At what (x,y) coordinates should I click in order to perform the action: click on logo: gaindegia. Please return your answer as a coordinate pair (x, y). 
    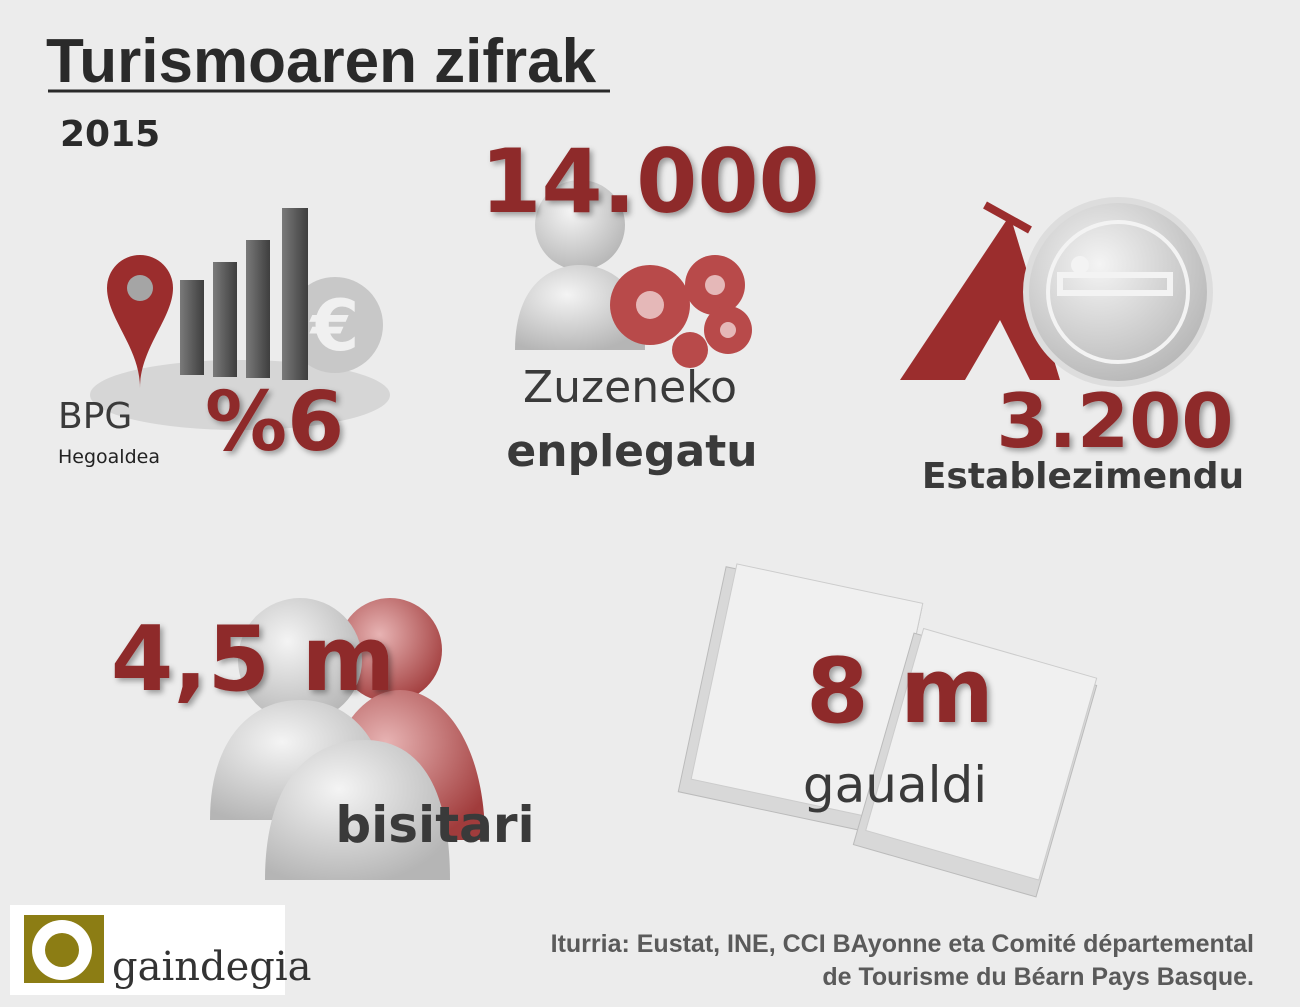
    Looking at the image, I should click on (161, 950).